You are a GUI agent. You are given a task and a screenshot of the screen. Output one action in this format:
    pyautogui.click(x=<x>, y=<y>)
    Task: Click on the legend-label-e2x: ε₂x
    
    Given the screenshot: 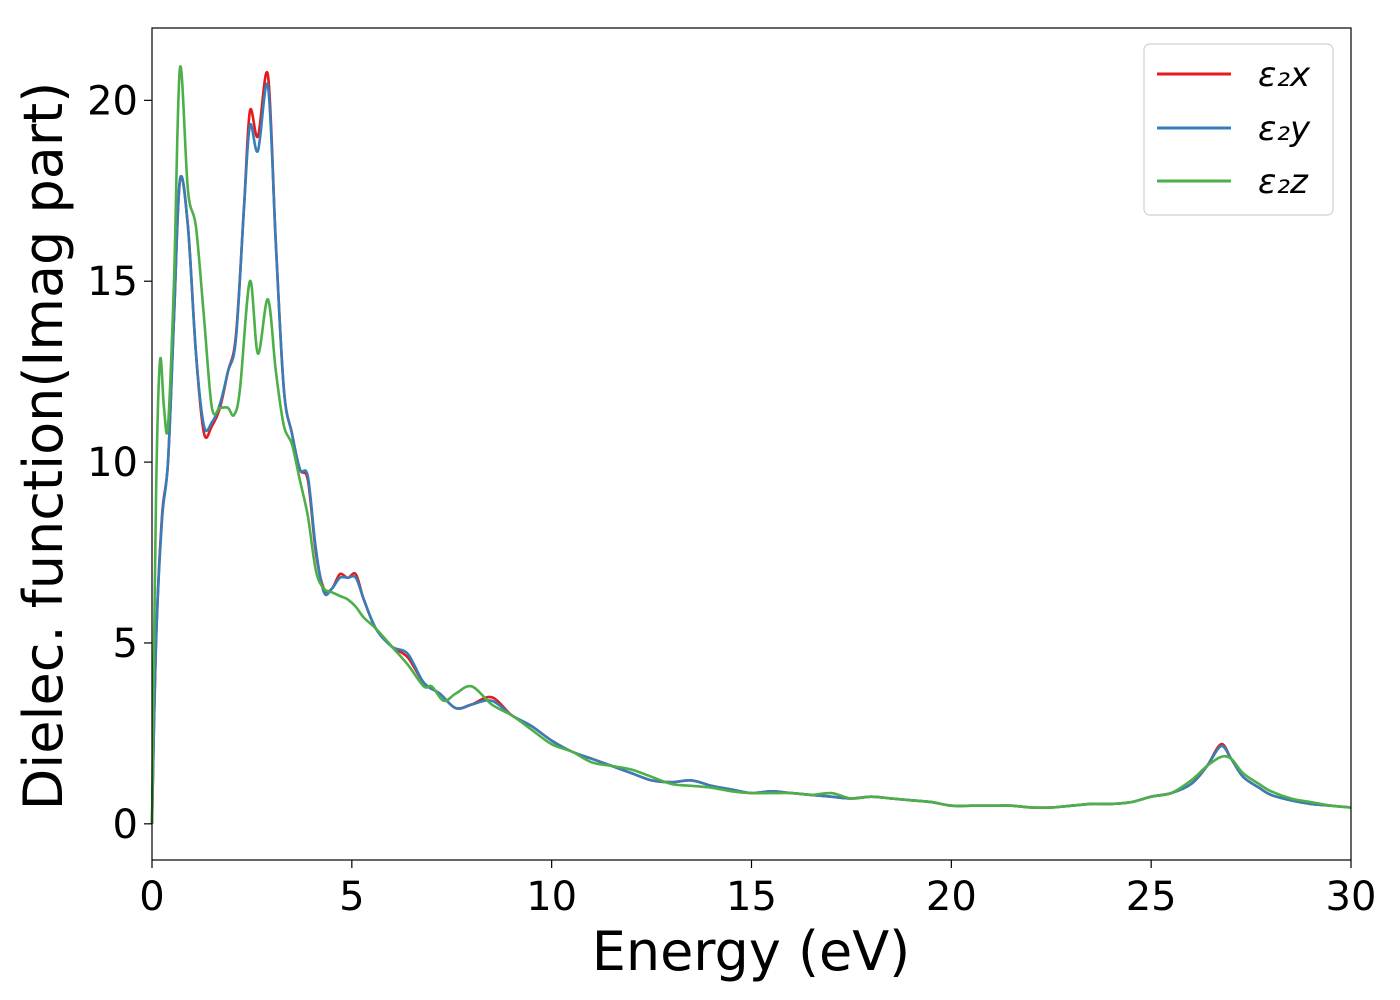 What is the action you would take?
    pyautogui.click(x=1284, y=75)
    